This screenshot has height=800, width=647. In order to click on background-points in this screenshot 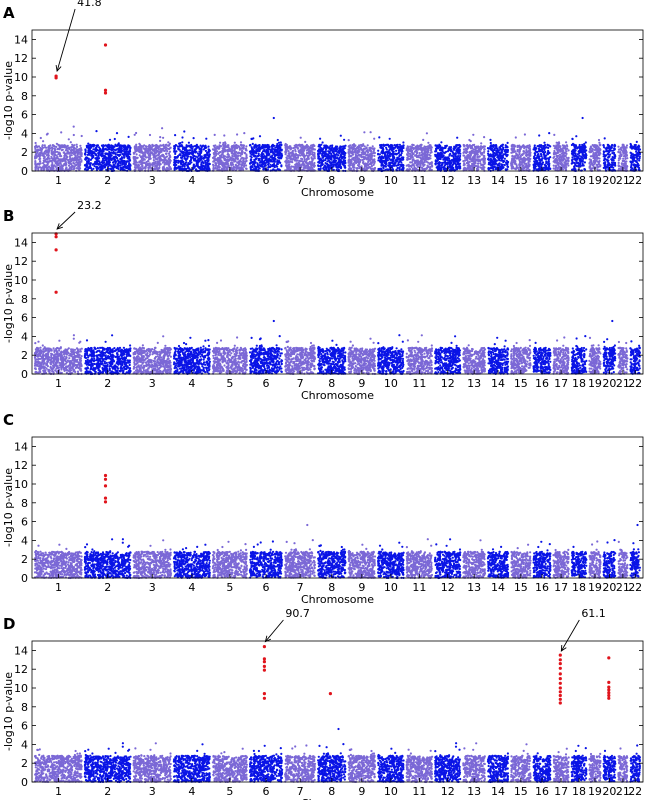, I will do `click(338, 144)`.